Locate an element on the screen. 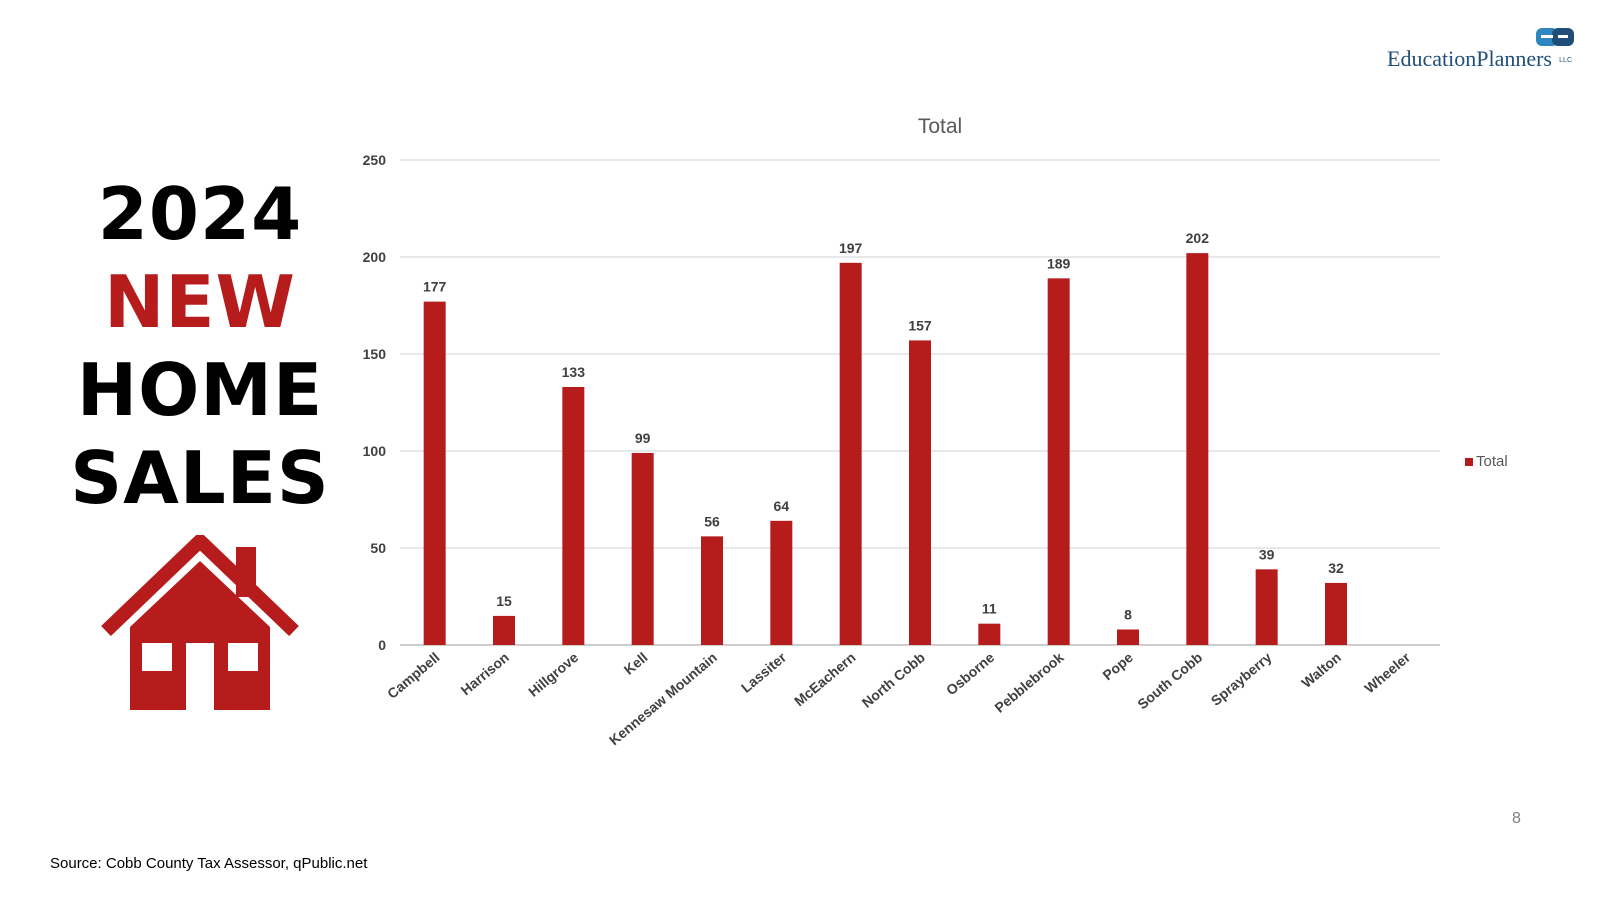 Image resolution: width=1600 pixels, height=900 pixels. slide-headline: 2024 NEW HOME SALES is located at coordinates (200, 346).